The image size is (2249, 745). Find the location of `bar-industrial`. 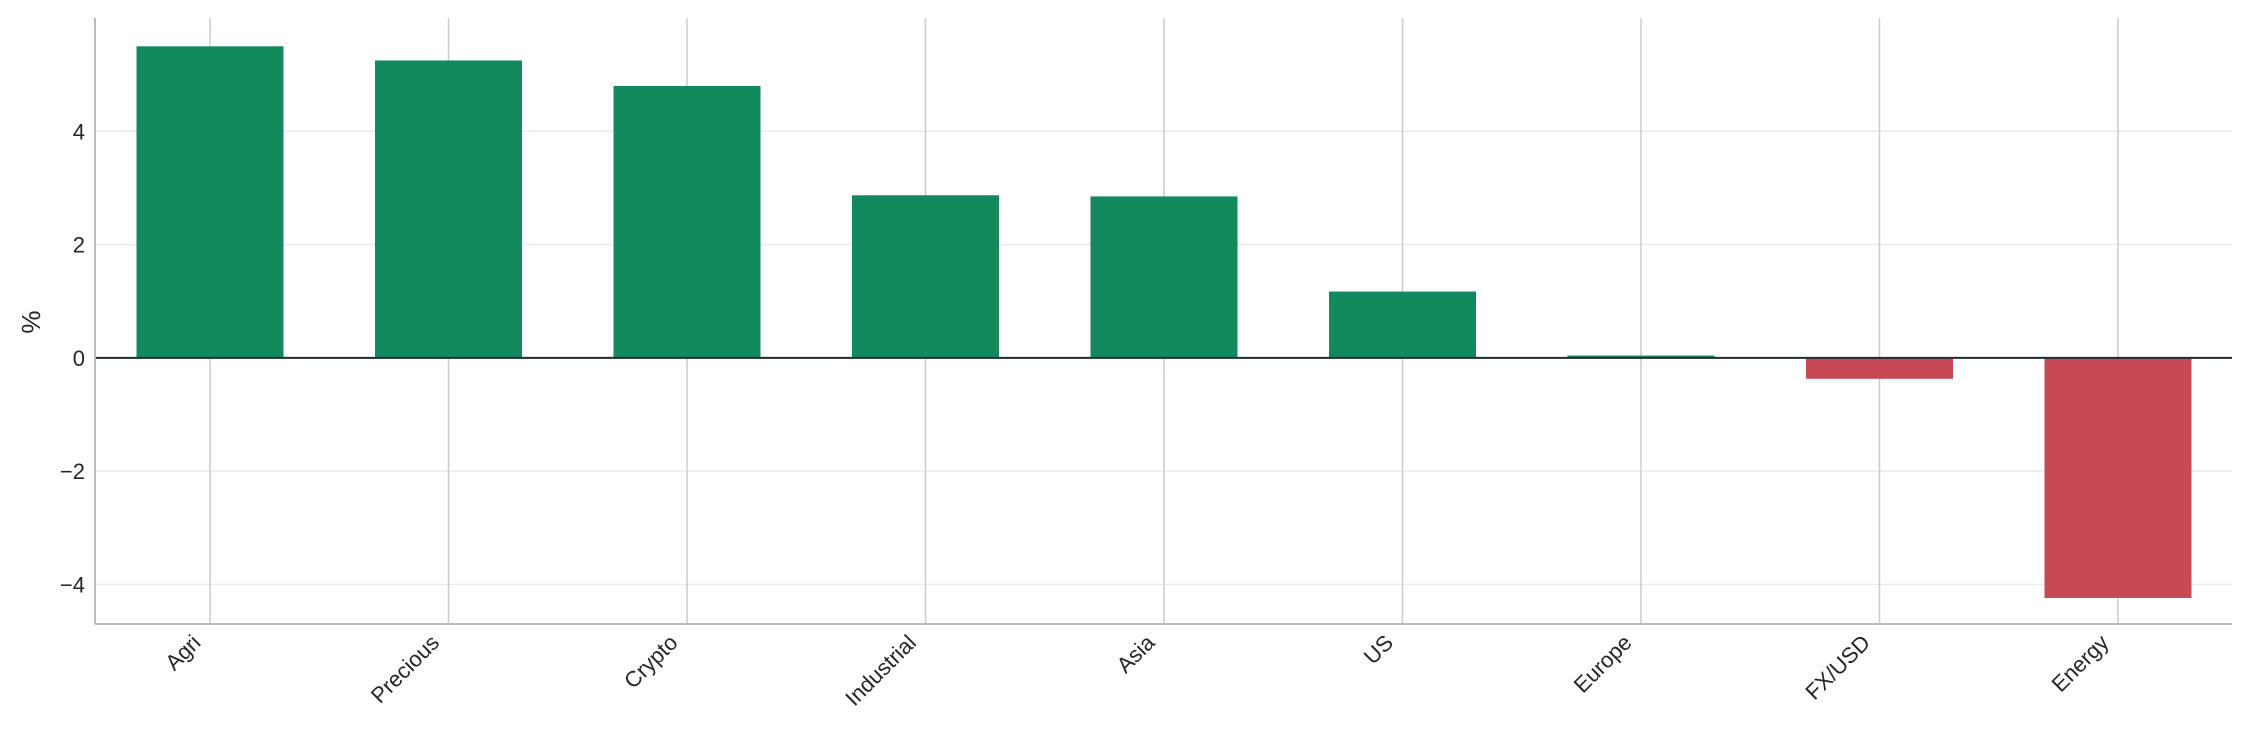

bar-industrial is located at coordinates (925, 276).